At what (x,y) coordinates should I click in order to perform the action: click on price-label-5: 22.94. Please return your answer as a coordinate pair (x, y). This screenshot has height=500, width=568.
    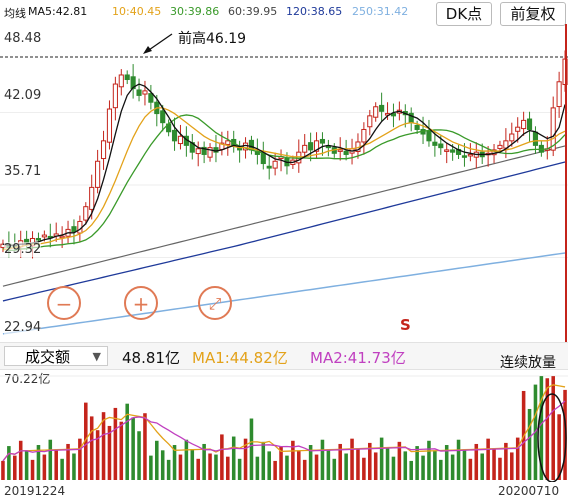
    Looking at the image, I should click on (23, 327).